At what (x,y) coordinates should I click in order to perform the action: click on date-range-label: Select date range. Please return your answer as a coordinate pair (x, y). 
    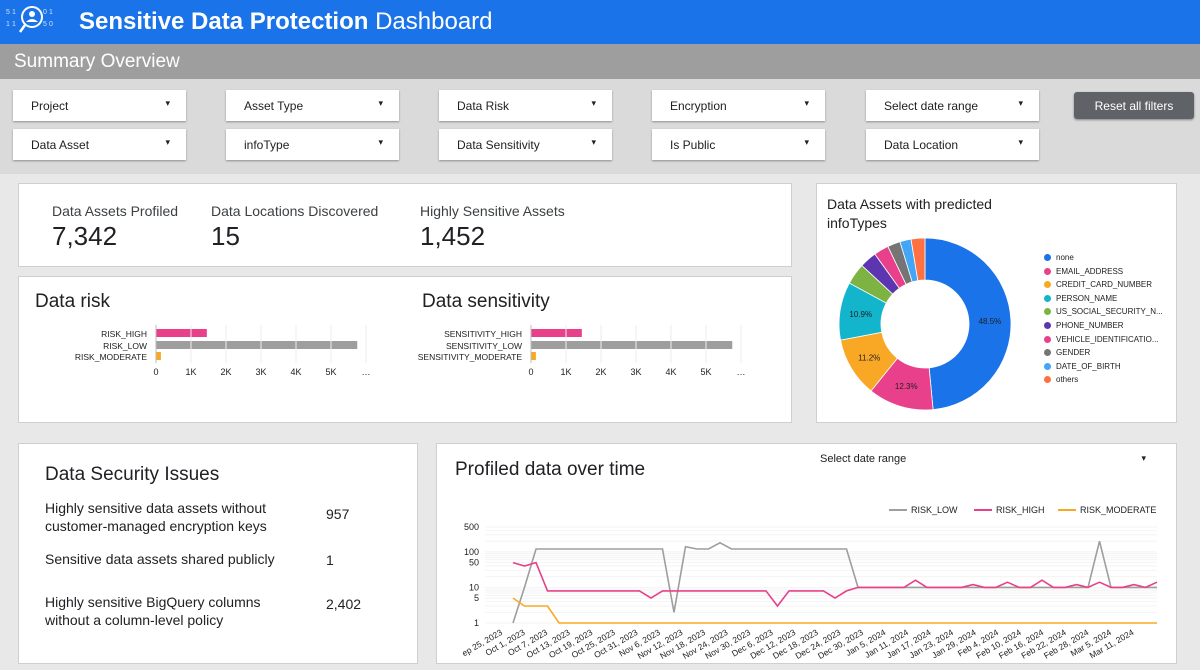
    Looking at the image, I should click on (863, 459).